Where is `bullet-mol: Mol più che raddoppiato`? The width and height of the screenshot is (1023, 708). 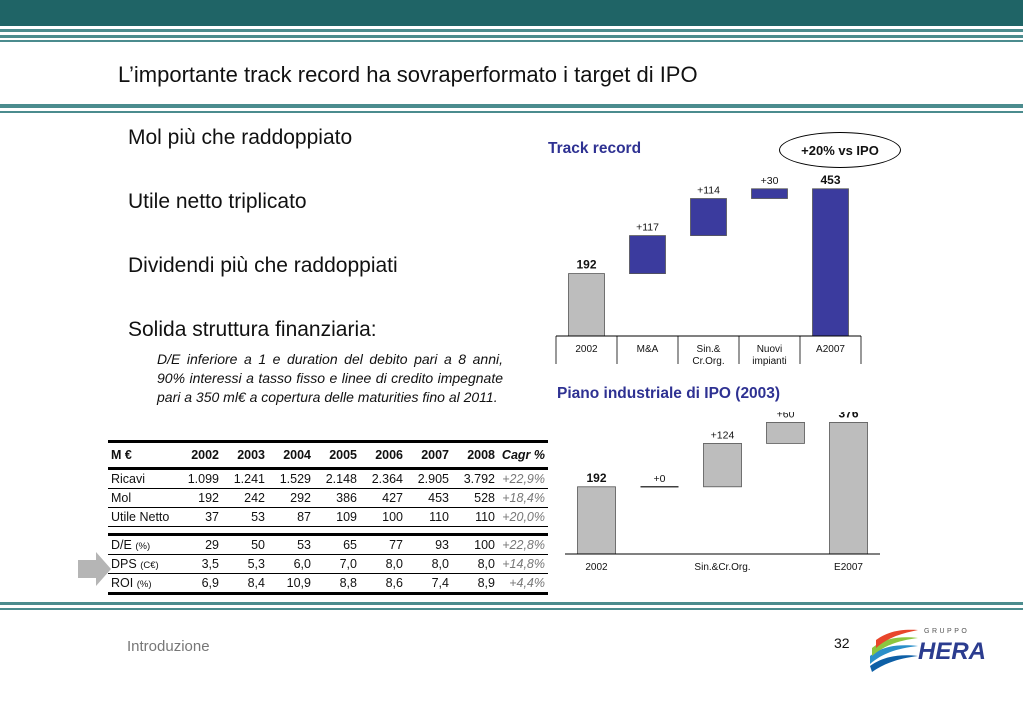 bullet-mol: Mol più che raddoppiato is located at coordinates (240, 137).